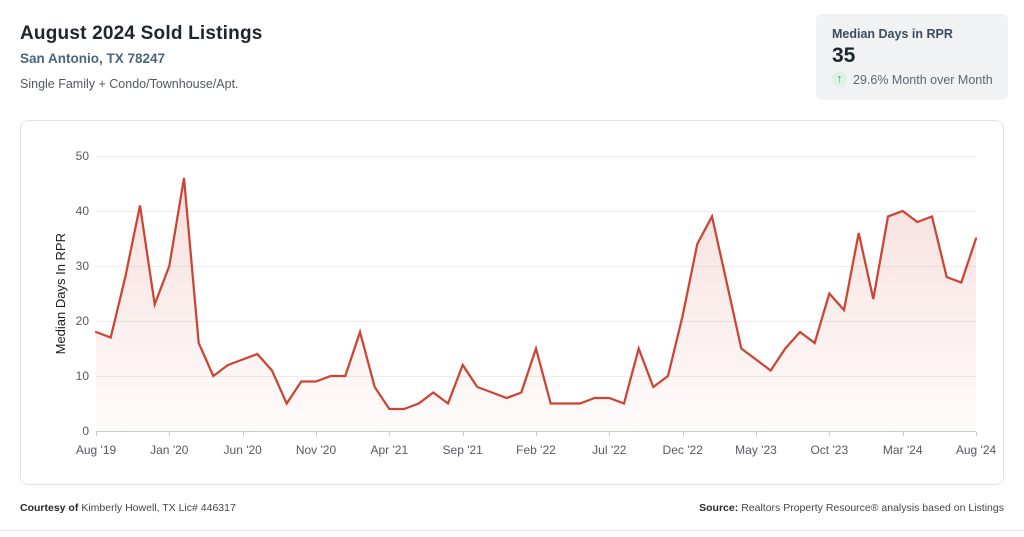  Describe the element at coordinates (158, 508) in the screenshot. I see `courtesy-text: Kimberly Howell, TX Lic# 446317` at that location.